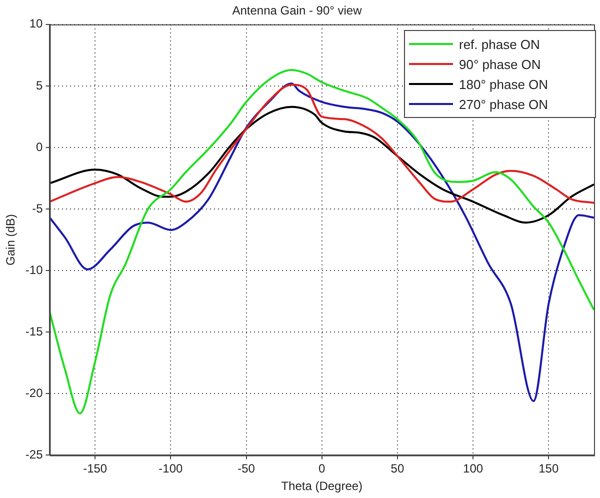 The image size is (600, 498). Describe the element at coordinates (38, 208) in the screenshot. I see `y-tick-label: -5` at that location.